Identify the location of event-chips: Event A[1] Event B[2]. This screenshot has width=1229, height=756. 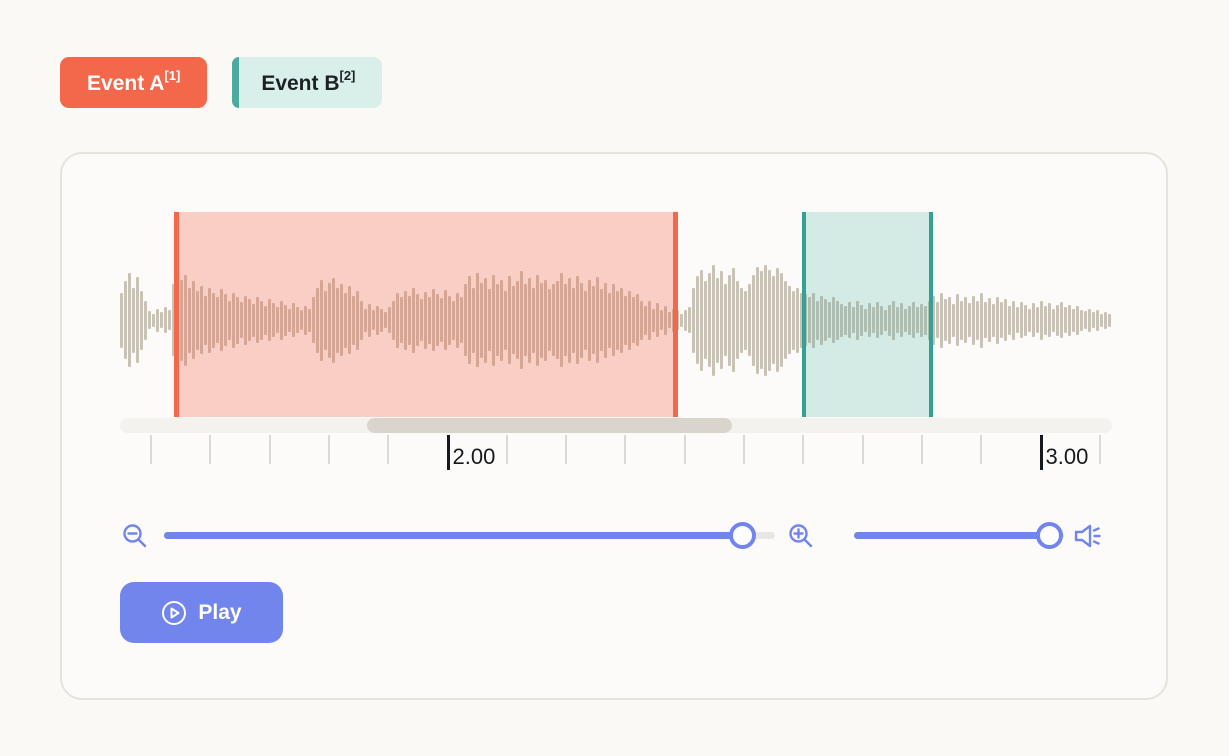
(221, 82).